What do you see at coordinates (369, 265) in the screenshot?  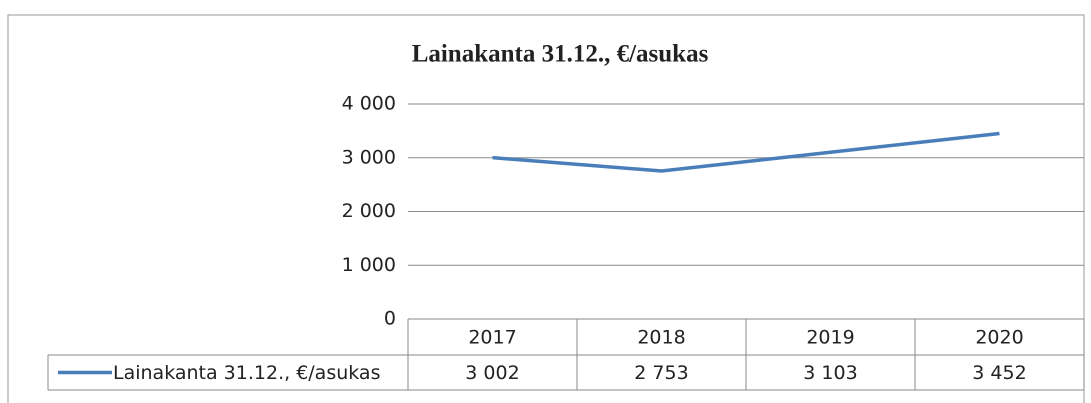 I see `y-tick-label: 1 000` at bounding box center [369, 265].